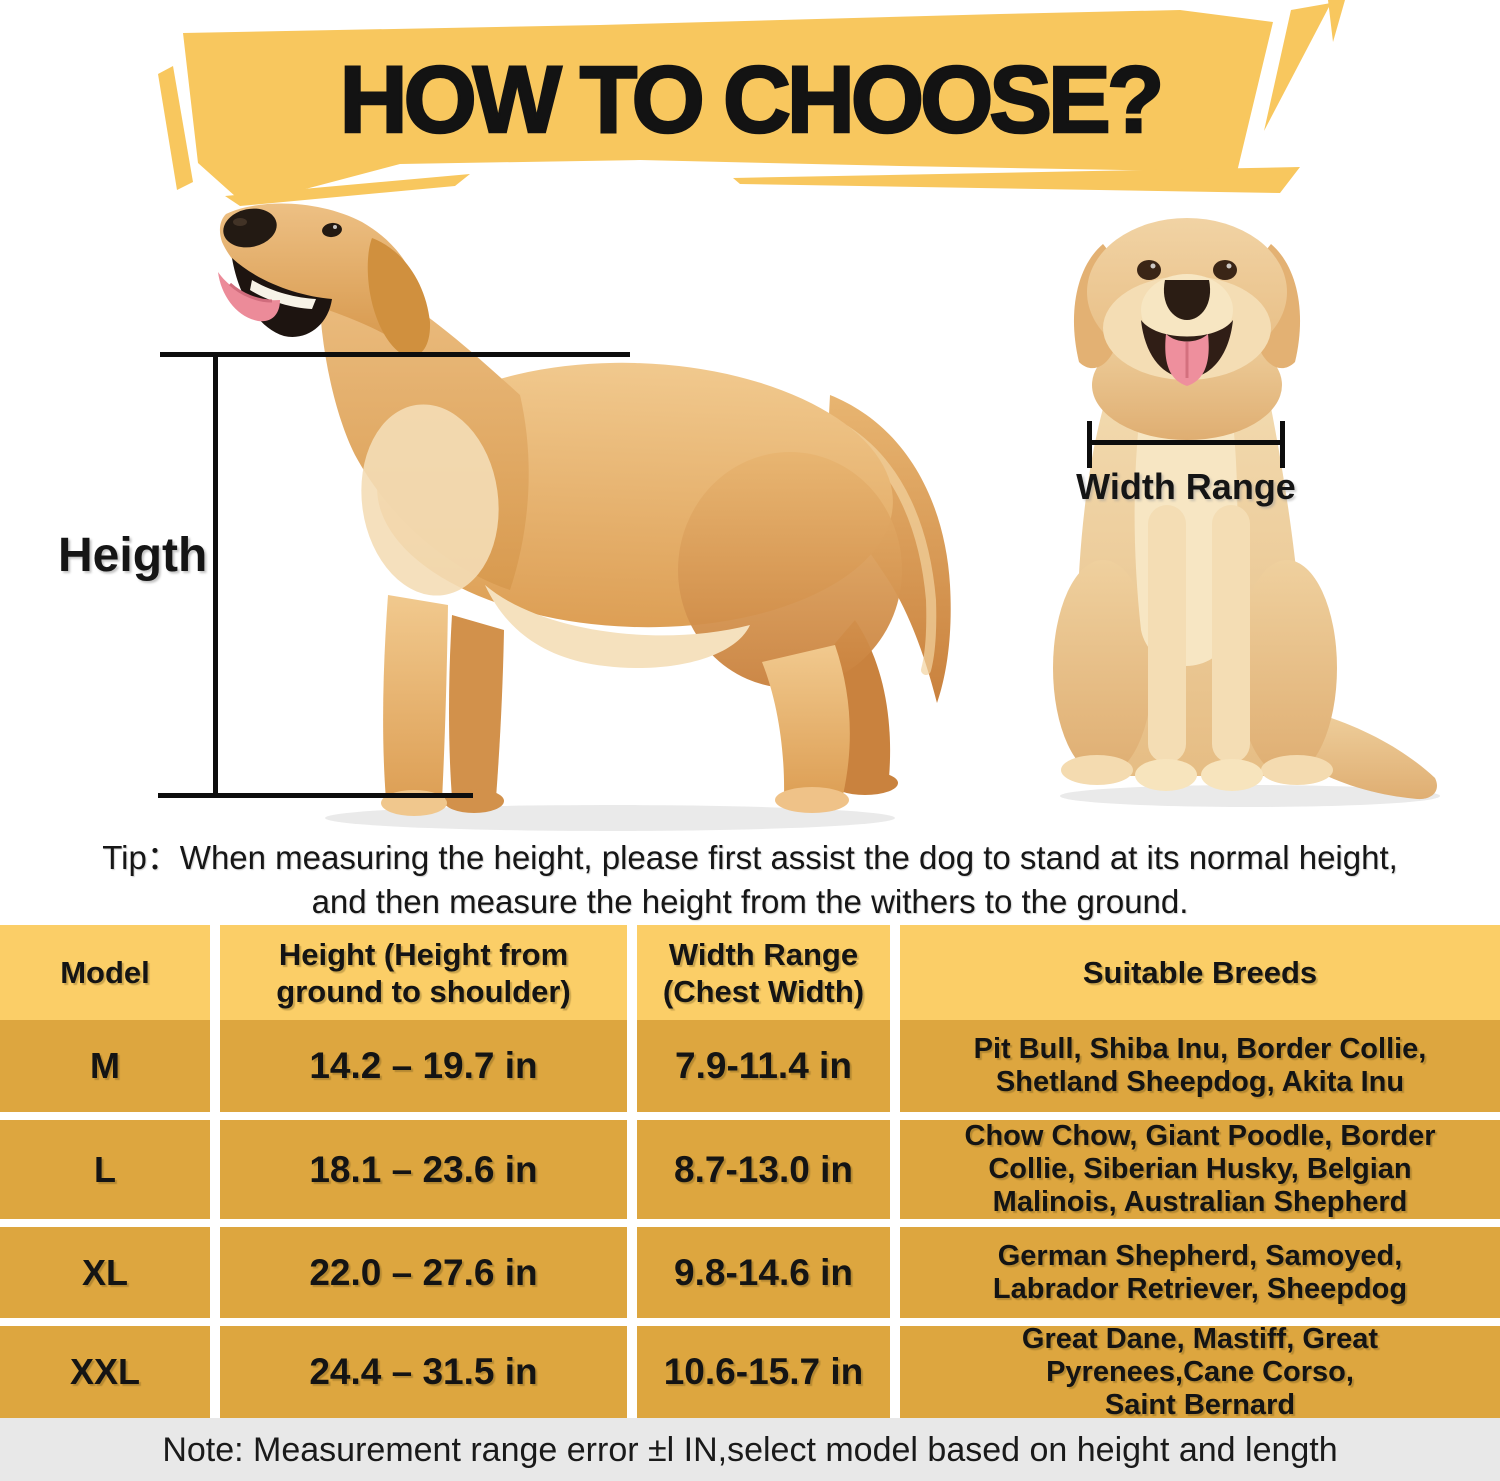  I want to click on title-banner-graphic, so click(751, 103).